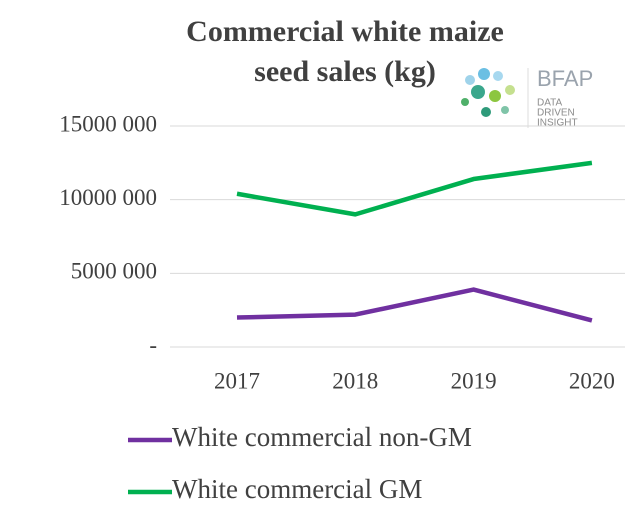  I want to click on y-tick-label: -, so click(153, 344).